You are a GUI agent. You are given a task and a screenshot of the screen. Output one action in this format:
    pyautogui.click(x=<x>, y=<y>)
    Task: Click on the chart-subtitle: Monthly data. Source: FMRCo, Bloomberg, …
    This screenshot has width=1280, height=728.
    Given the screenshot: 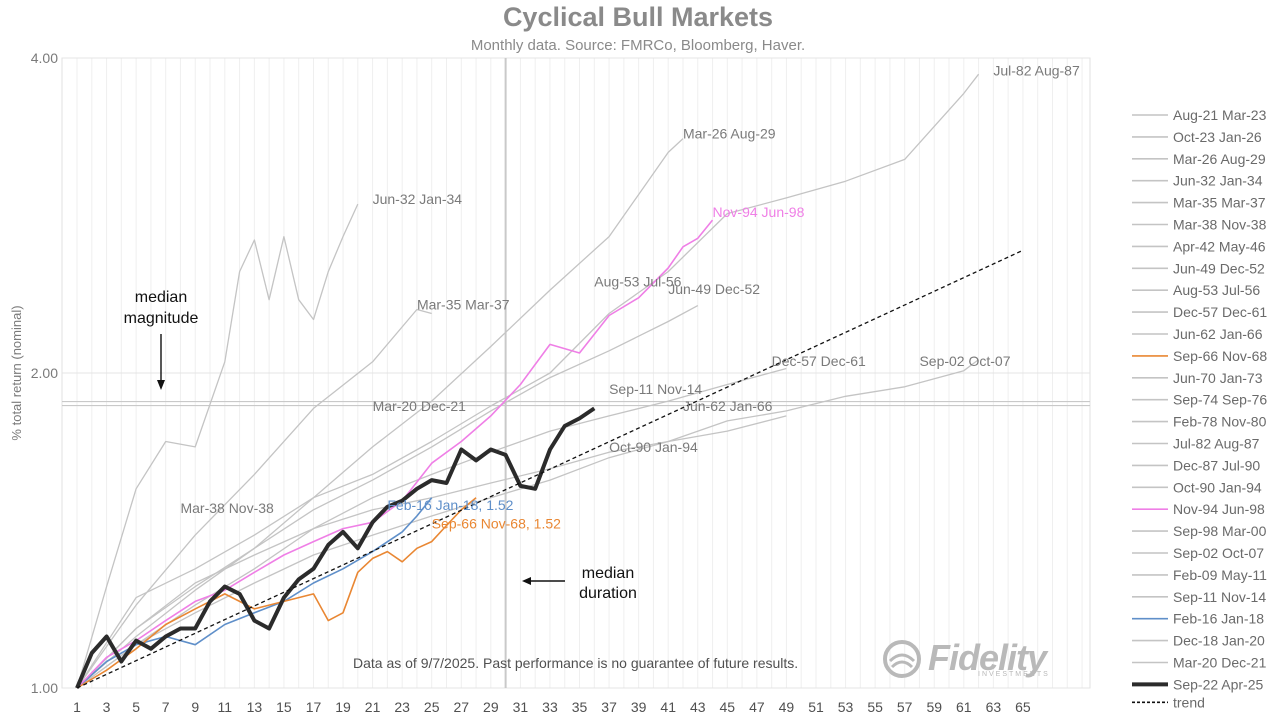 What is the action you would take?
    pyautogui.click(x=638, y=45)
    